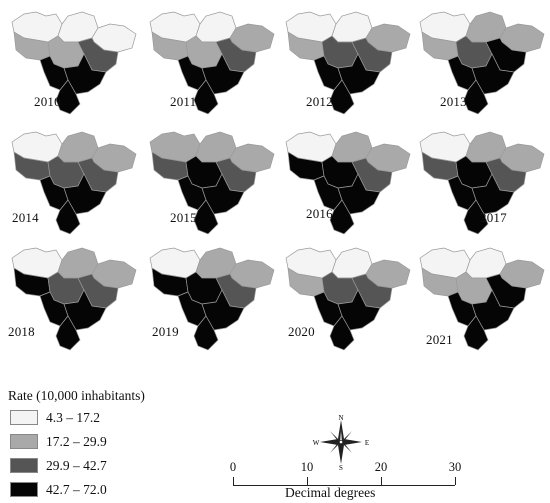 The height and width of the screenshot is (503, 550). Describe the element at coordinates (24, 465) in the screenshot. I see `legend-swatch-class3` at that location.